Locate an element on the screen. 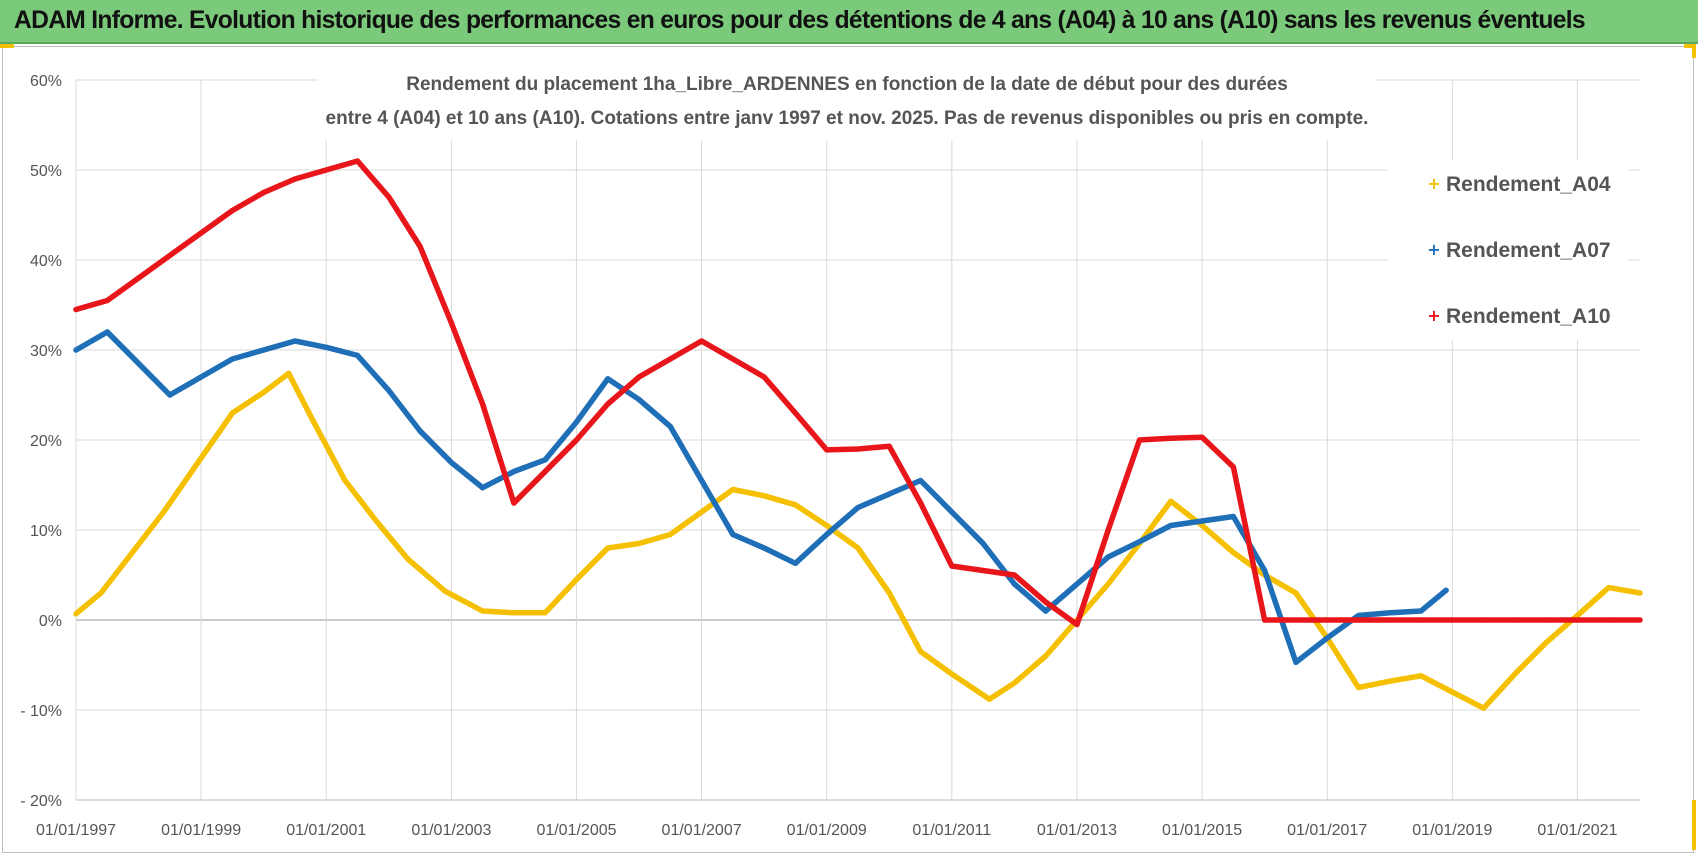  legend-label: Rendement_A04 is located at coordinates (1528, 184).